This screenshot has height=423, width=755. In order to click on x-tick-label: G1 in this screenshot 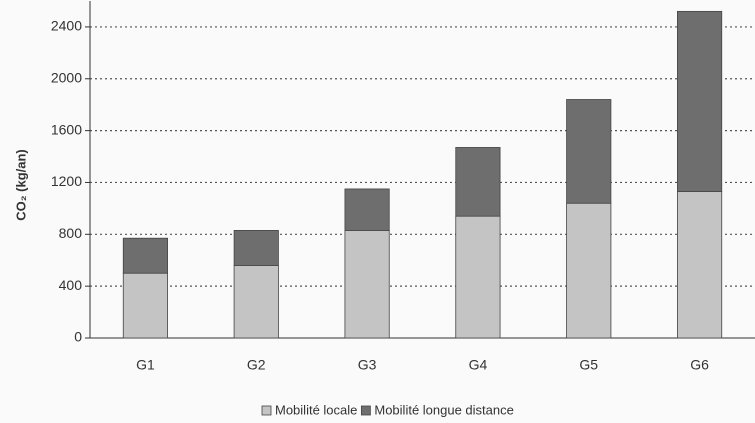, I will do `click(145, 365)`.